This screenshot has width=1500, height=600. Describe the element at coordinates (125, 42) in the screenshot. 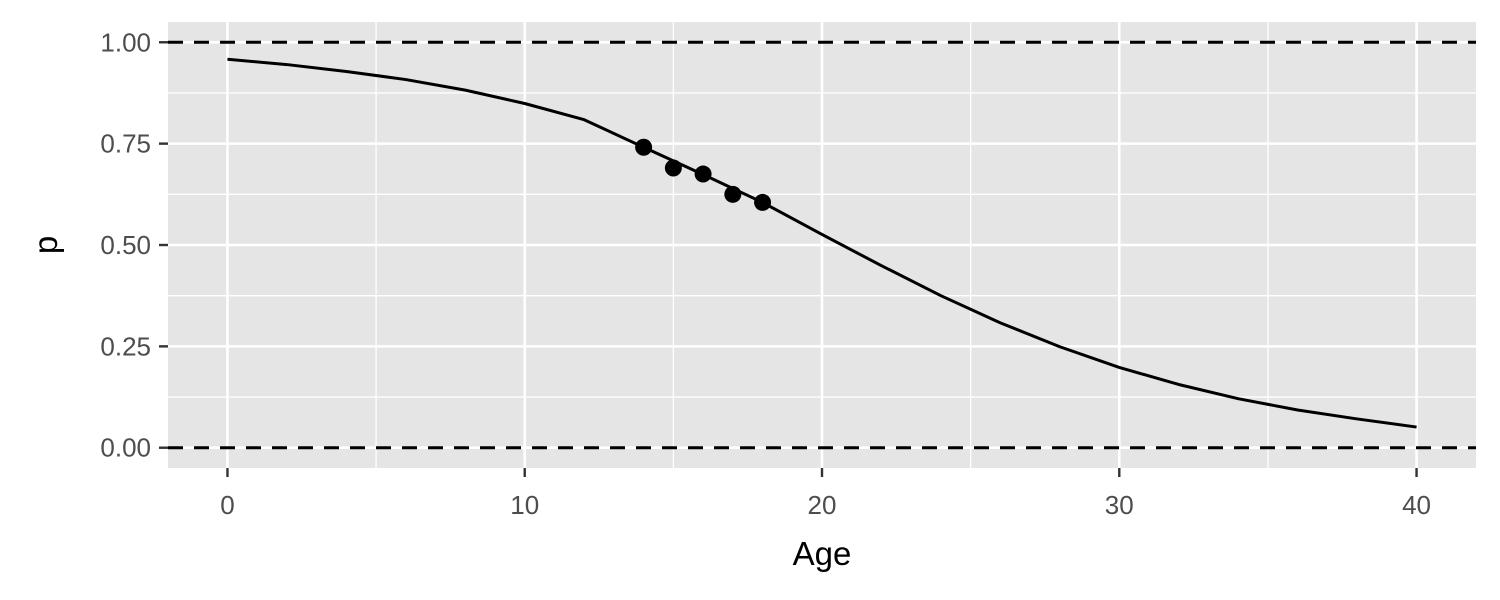

I see `y-tick-label: 1.00` at that location.